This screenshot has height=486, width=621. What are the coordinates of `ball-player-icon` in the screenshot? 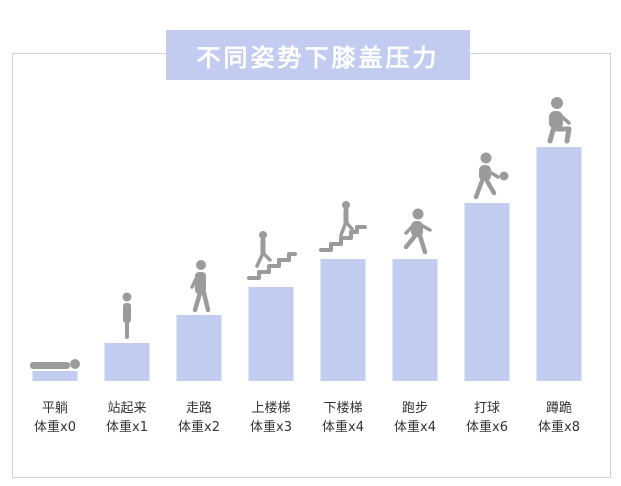 It's located at (491, 176).